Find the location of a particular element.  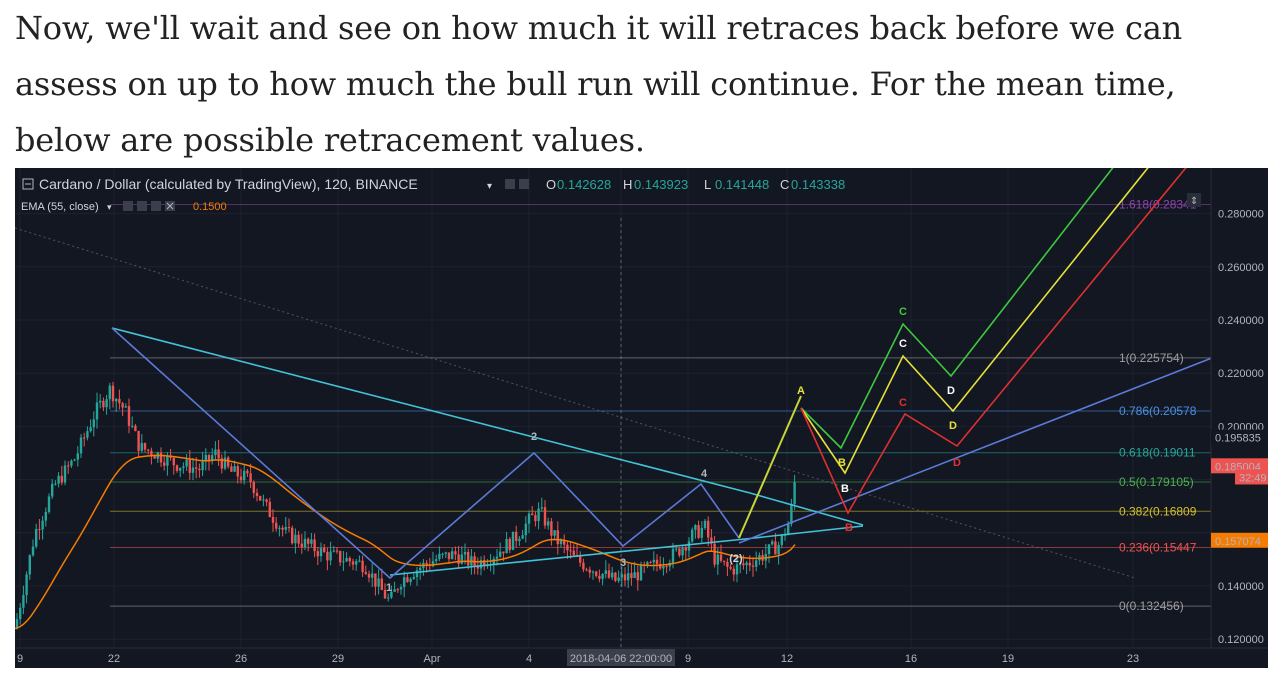

wave-label-b-yellow: B is located at coordinates (845, 489).